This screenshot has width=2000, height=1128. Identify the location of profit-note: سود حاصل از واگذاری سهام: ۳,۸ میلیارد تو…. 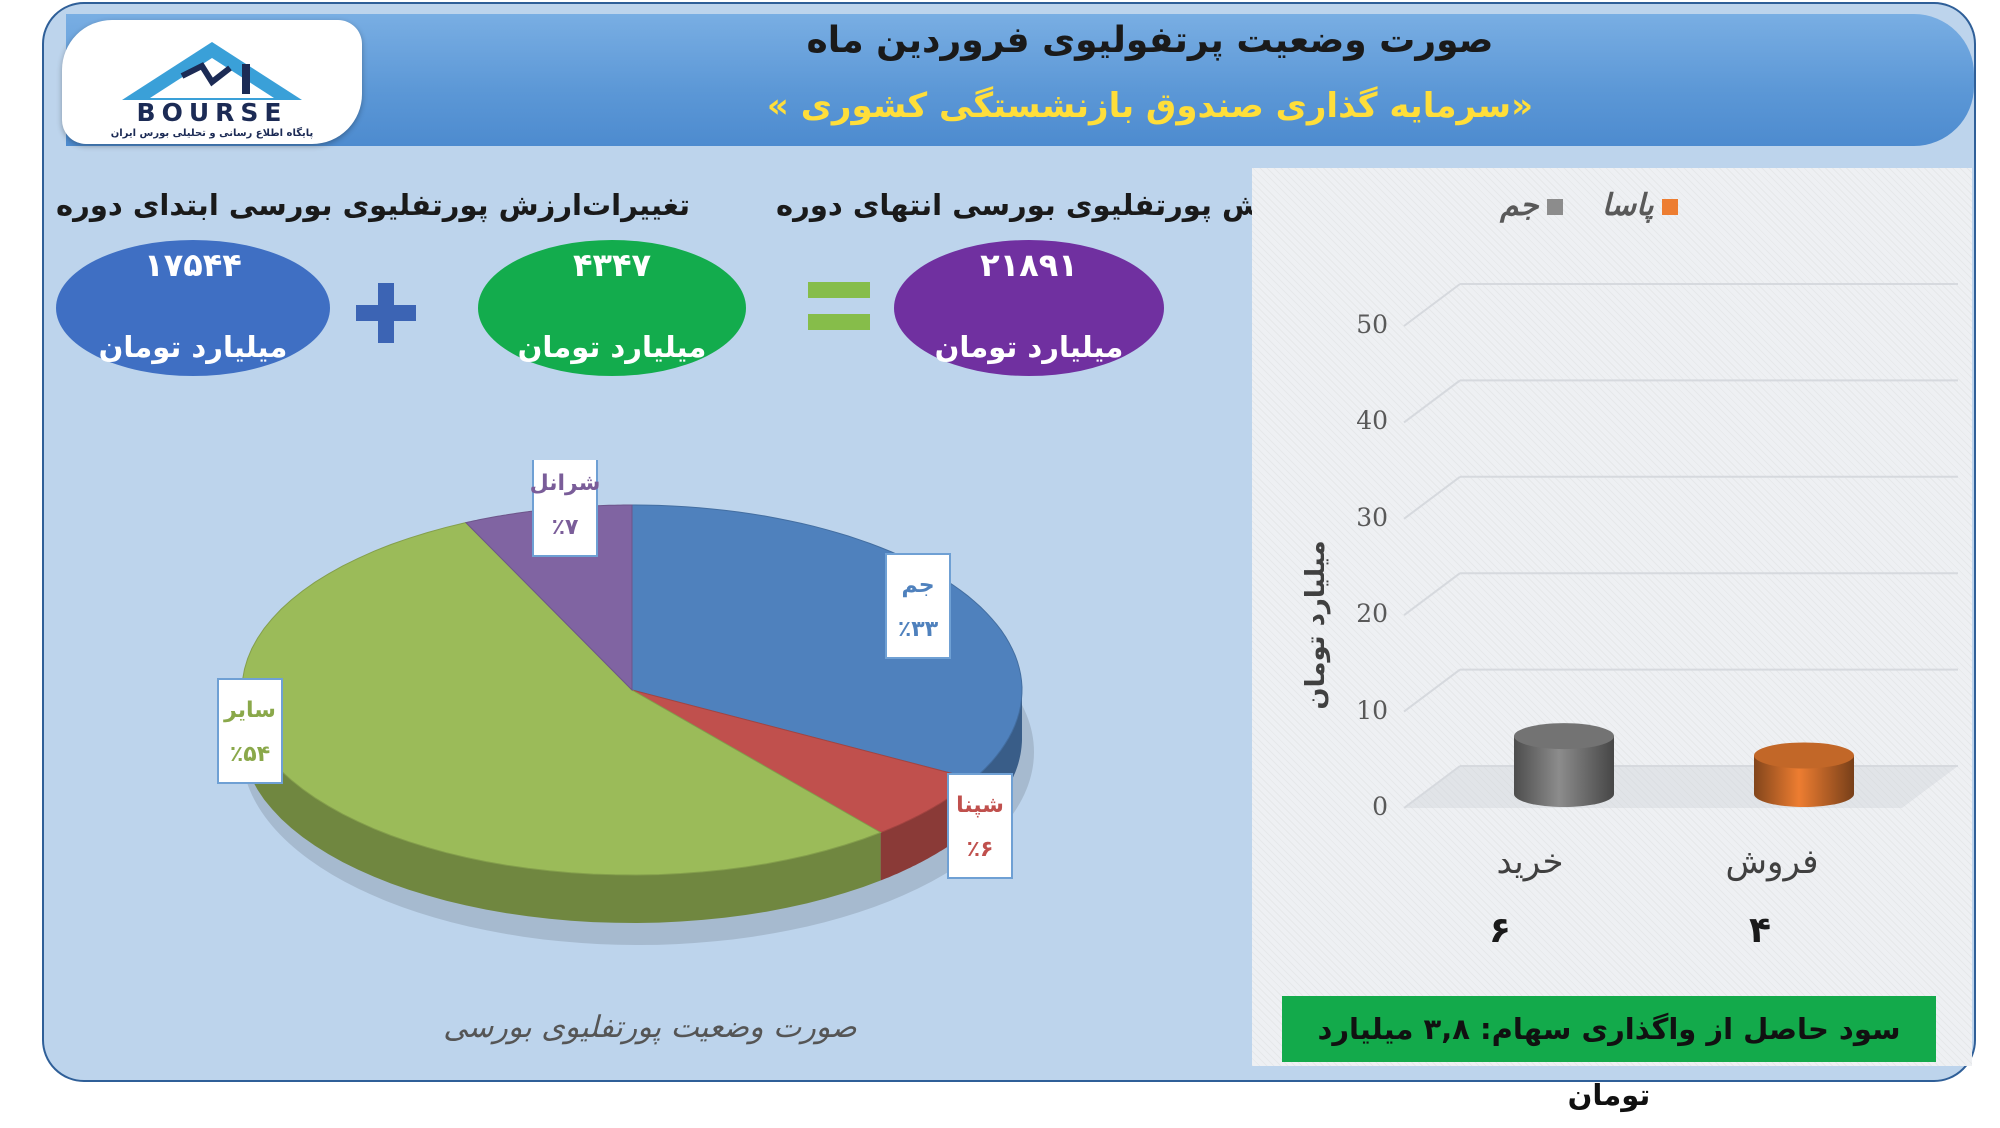
(1609, 1054).